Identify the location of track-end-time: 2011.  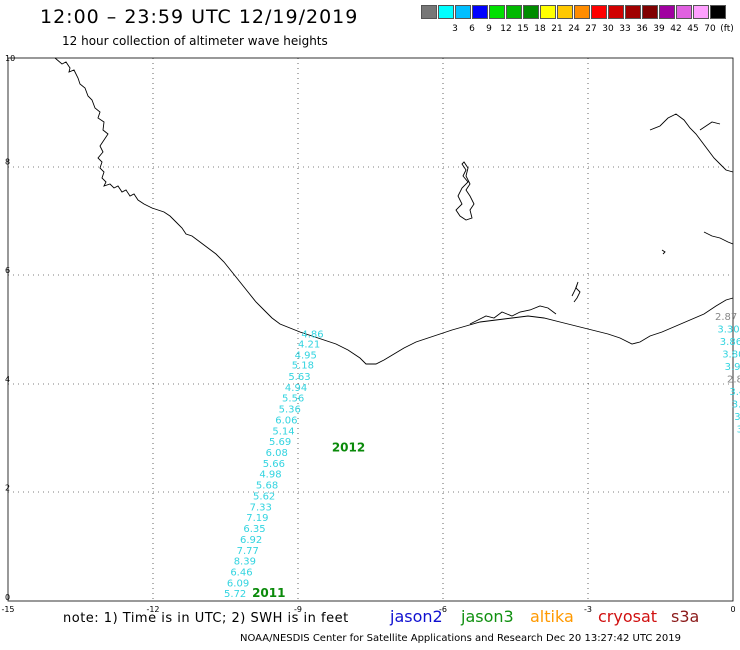
(268, 593).